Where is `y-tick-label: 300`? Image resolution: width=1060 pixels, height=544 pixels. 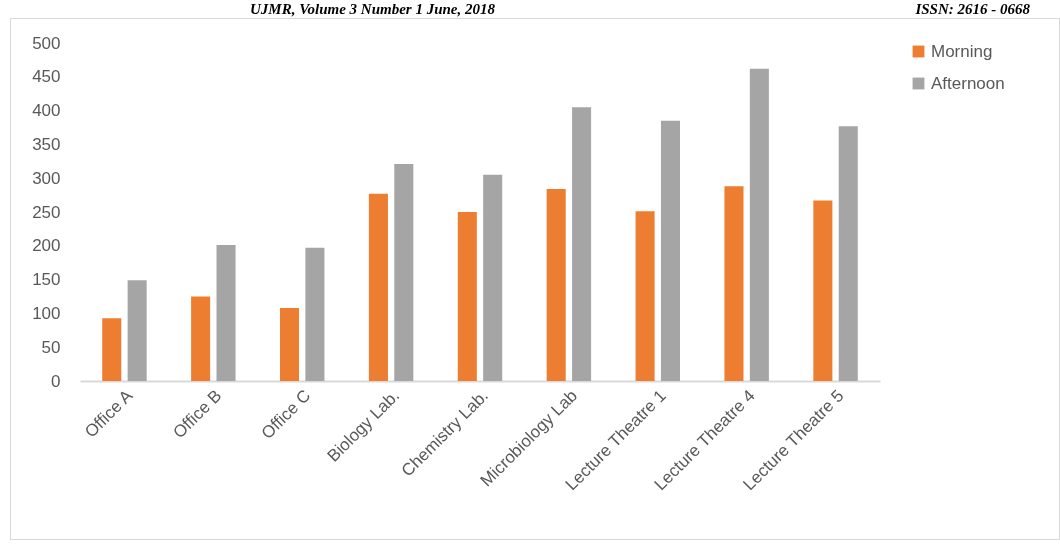
y-tick-label: 300 is located at coordinates (46, 178).